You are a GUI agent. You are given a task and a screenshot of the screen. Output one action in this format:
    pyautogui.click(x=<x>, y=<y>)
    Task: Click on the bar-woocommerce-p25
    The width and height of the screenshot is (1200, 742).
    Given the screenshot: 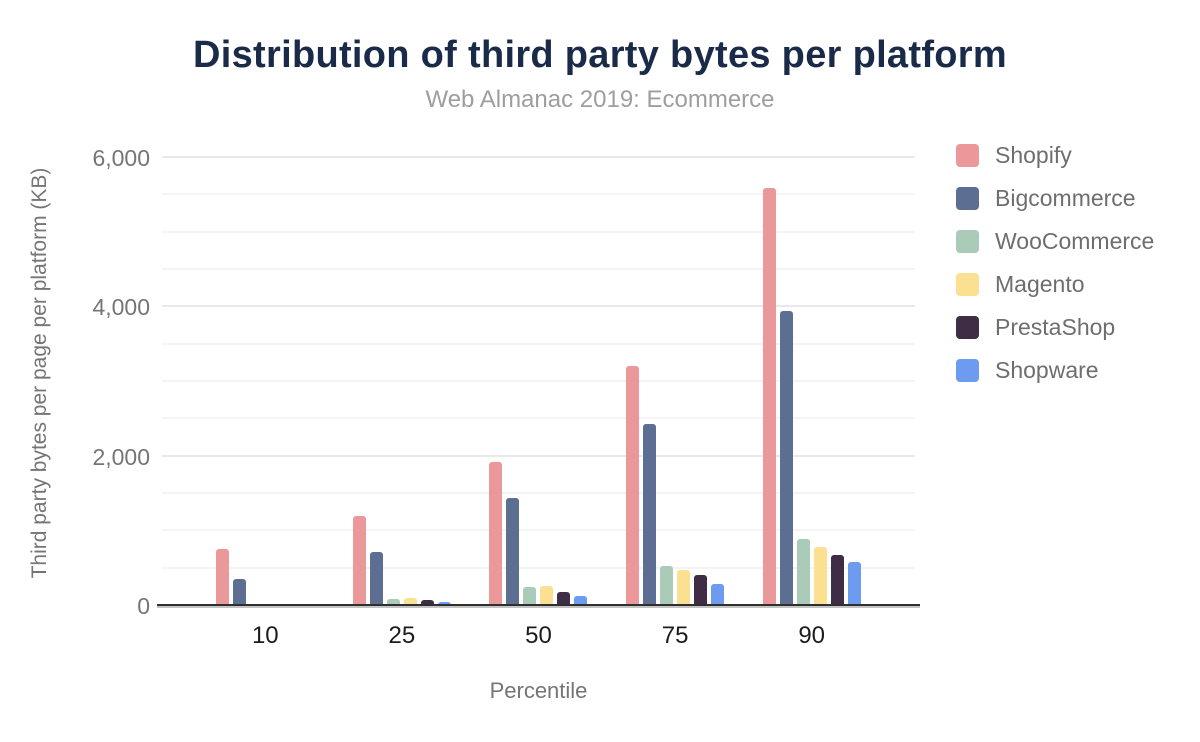 What is the action you would take?
    pyautogui.click(x=393, y=602)
    